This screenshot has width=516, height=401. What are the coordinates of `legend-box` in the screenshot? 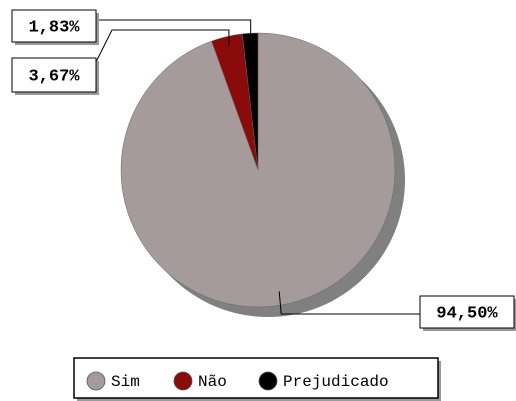 It's located at (256, 378).